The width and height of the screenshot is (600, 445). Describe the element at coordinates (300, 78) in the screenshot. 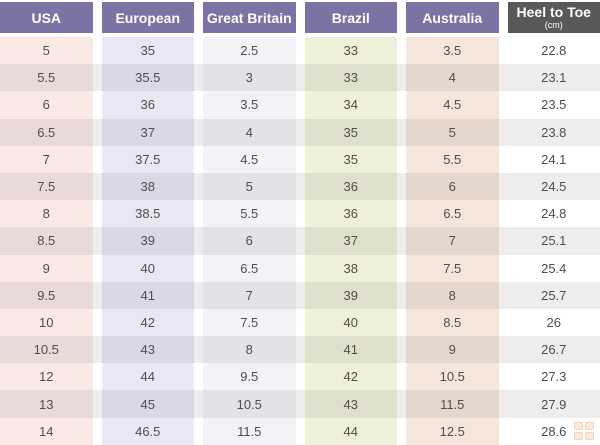

I see `table-row: 5.5 35.5 3 33 4 23.1` at that location.